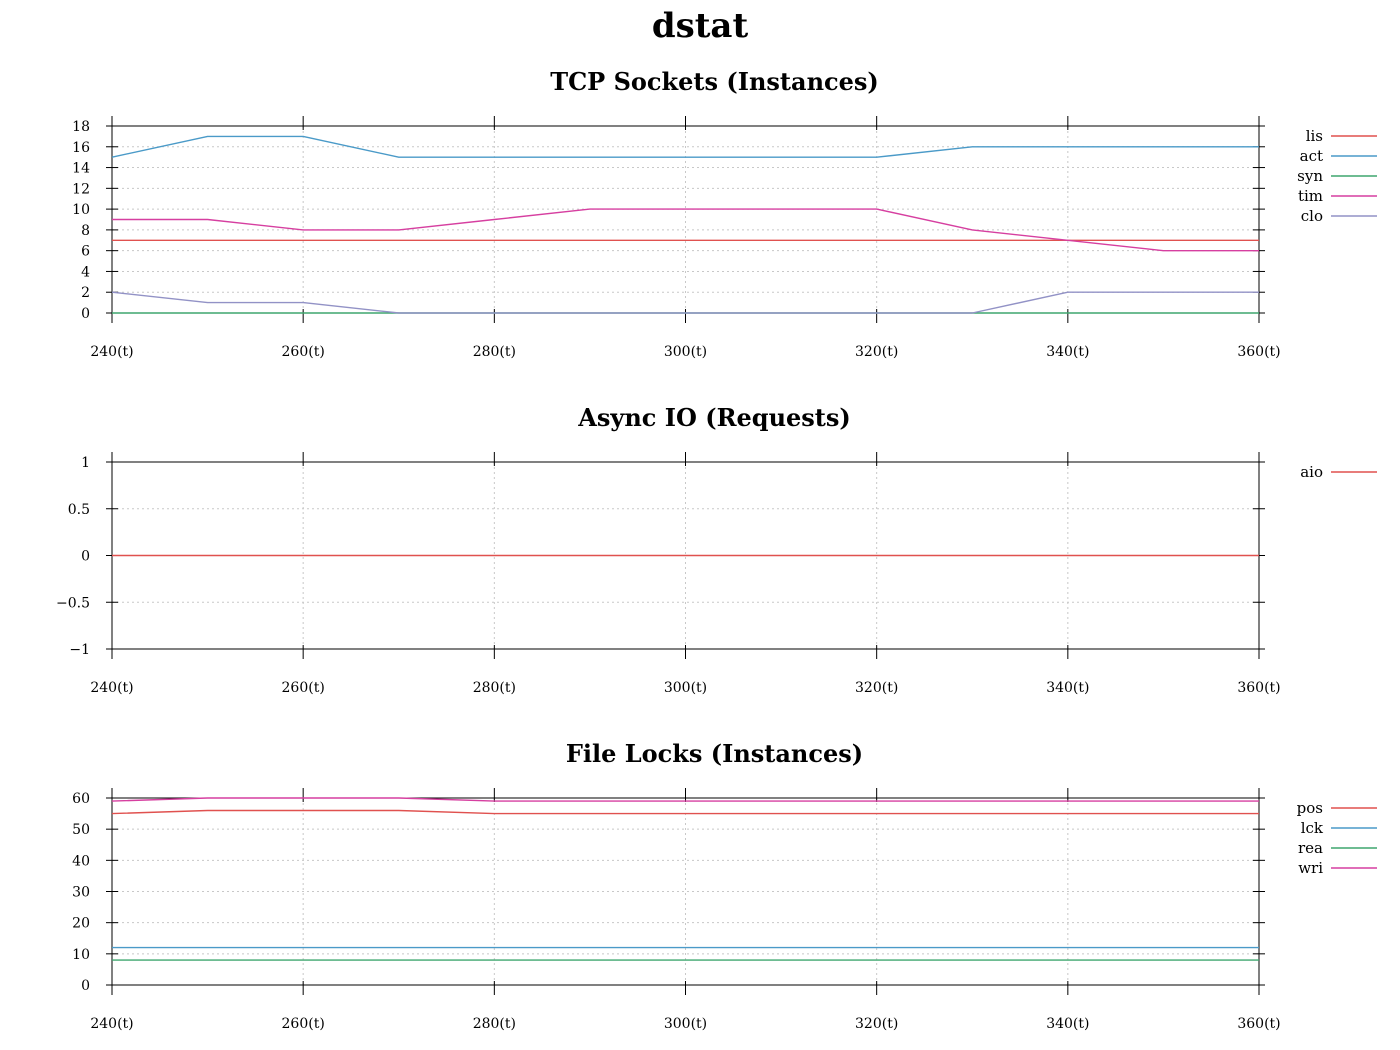 Image resolution: width=1400 pixels, height=1050 pixels. Describe the element at coordinates (85, 231) in the screenshot. I see `y-tick-label: 8` at that location.